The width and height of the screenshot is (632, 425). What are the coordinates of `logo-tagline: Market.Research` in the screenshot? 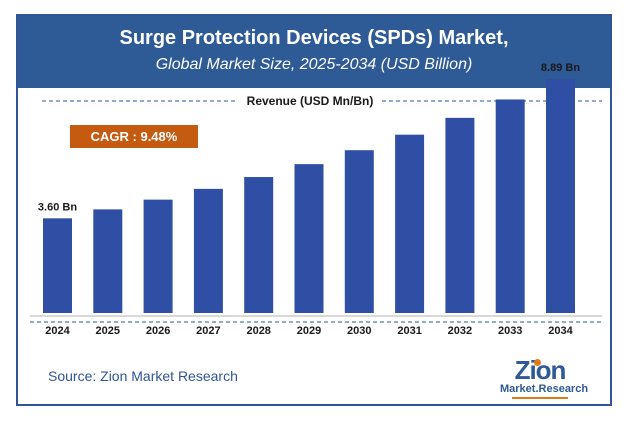 It's located at (544, 389).